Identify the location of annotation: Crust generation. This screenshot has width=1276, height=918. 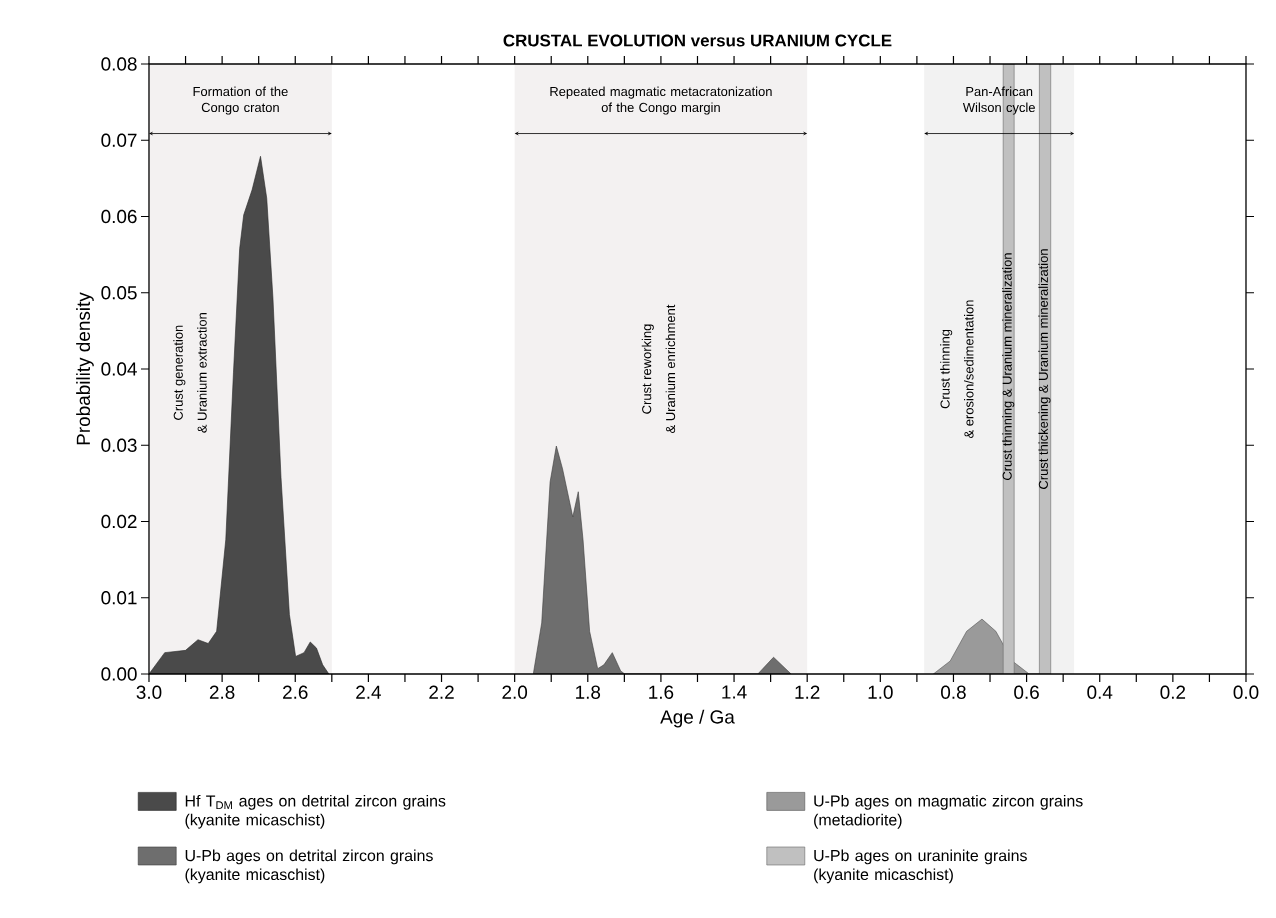
(179, 372).